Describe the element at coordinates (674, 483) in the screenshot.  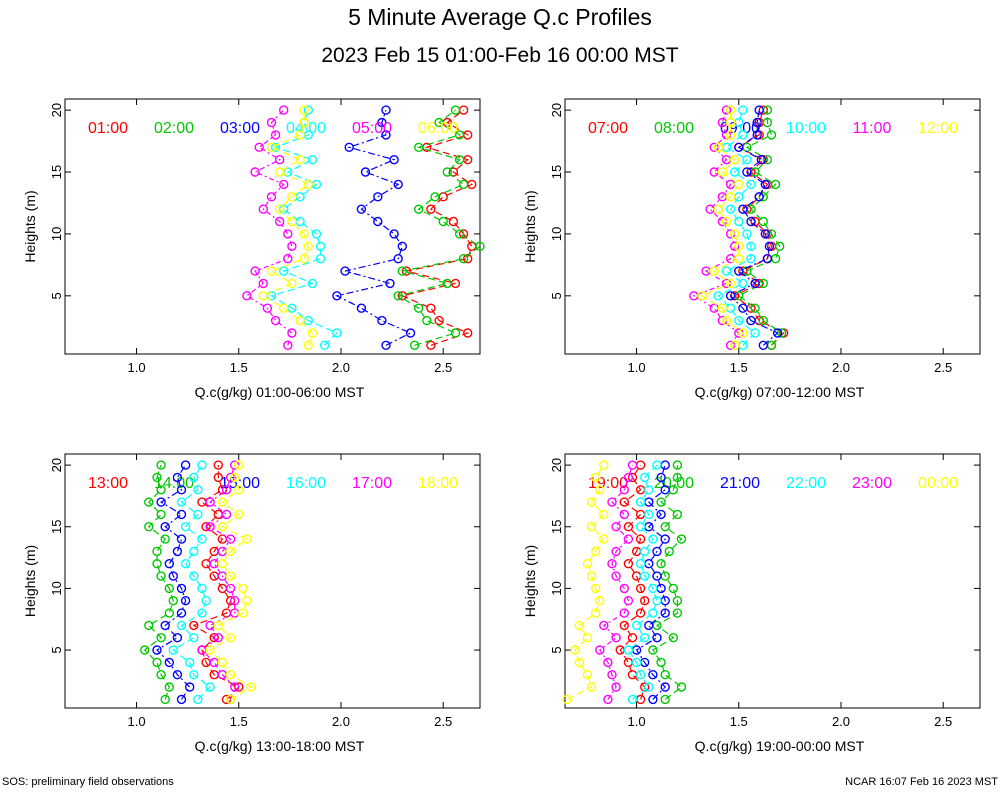
I see `legend-entry: 20:00` at that location.